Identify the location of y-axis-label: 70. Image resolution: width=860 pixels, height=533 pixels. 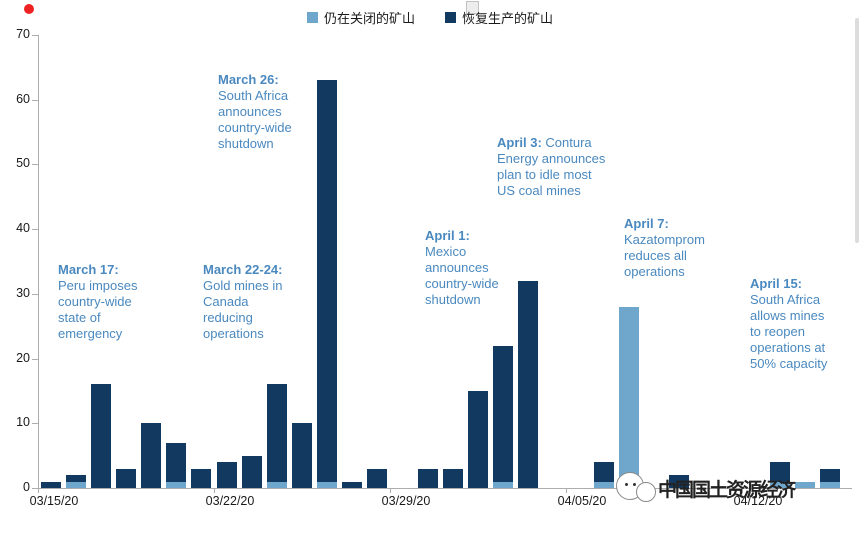
(23, 34).